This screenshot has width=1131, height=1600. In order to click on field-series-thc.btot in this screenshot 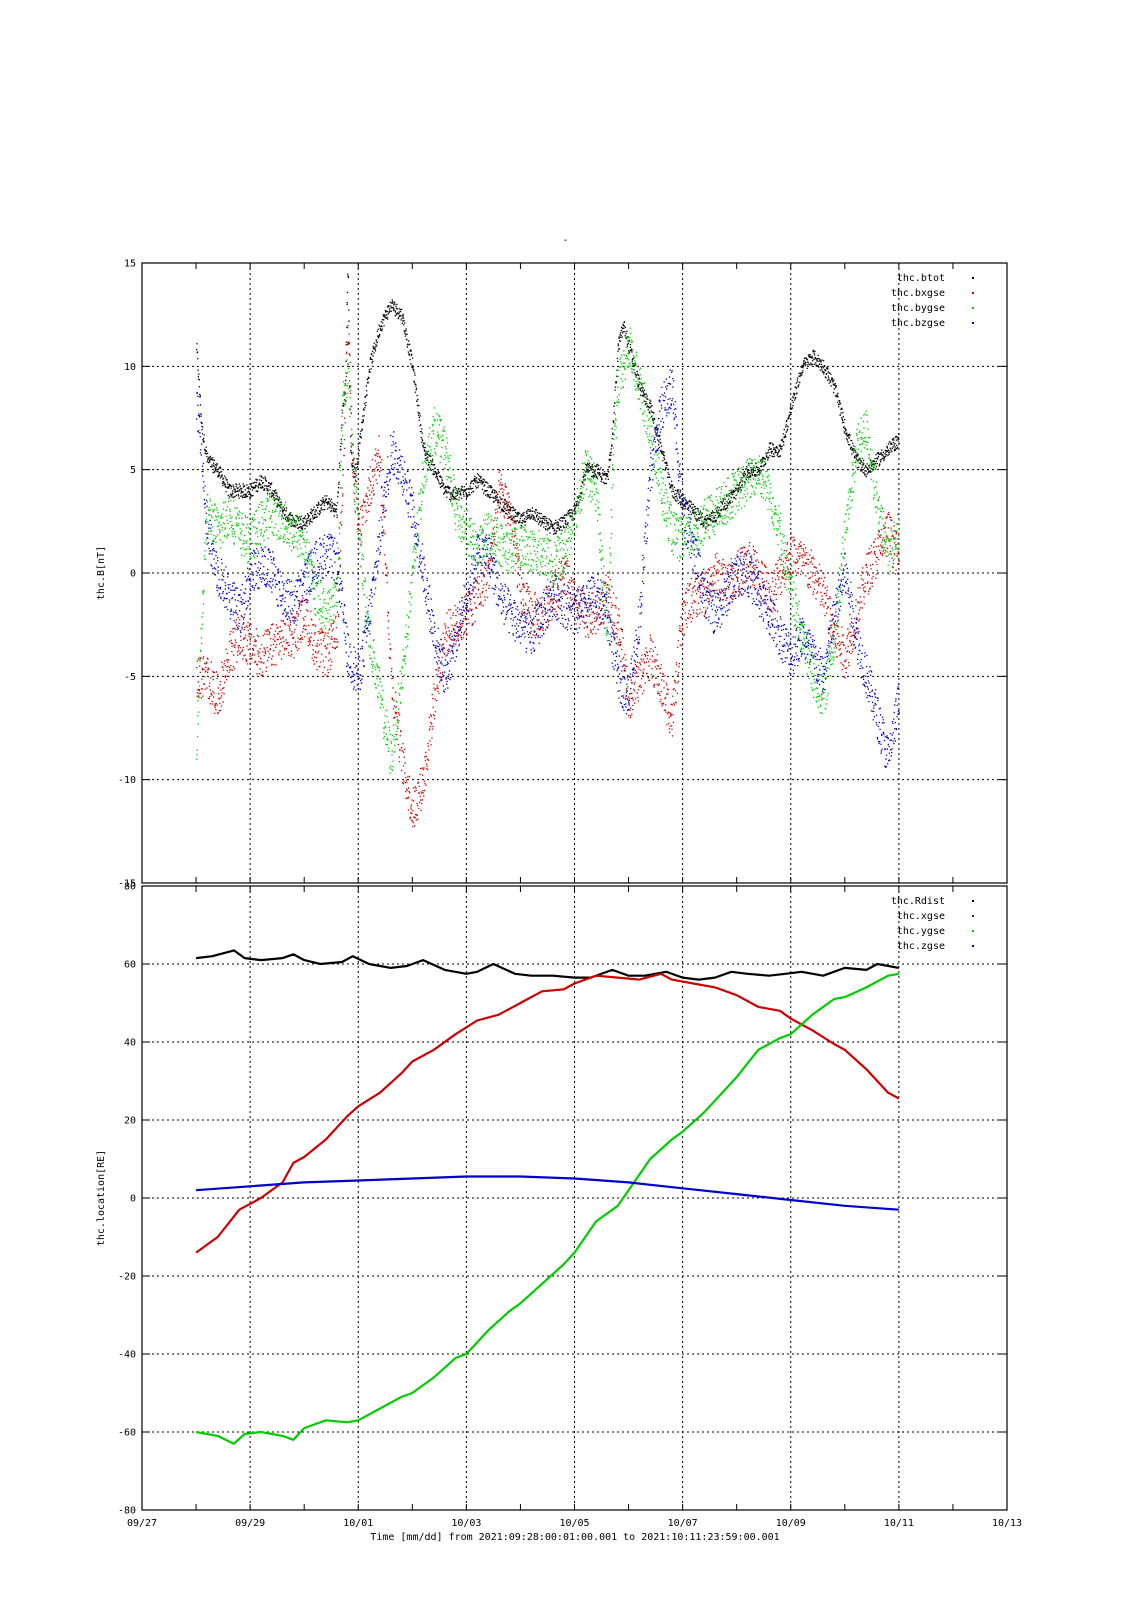, I will do `click(548, 404)`.